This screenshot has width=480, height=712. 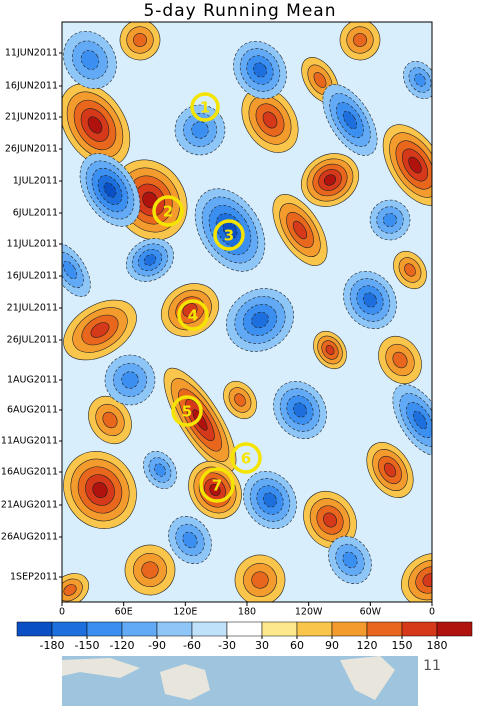 What do you see at coordinates (157, 645) in the screenshot?
I see `colorbar-label: -90` at bounding box center [157, 645].